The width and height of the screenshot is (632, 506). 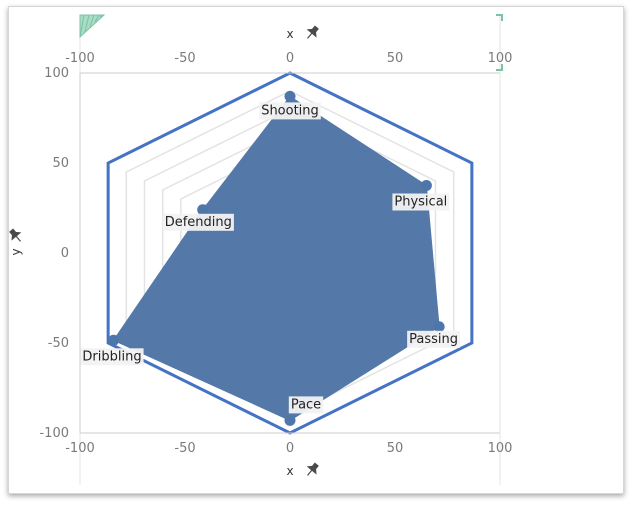 I want to click on y-tick-label: -50, so click(x=58, y=343).